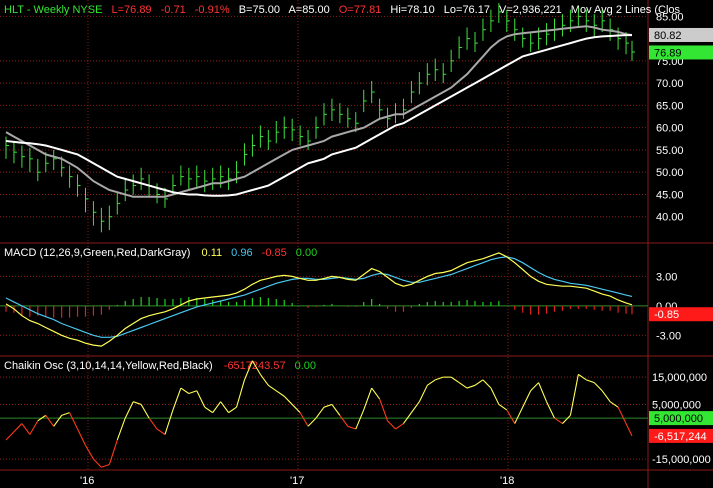  What do you see at coordinates (678, 419) in the screenshot?
I see `chaikin-zero-tag: 5,000,000` at bounding box center [678, 419].